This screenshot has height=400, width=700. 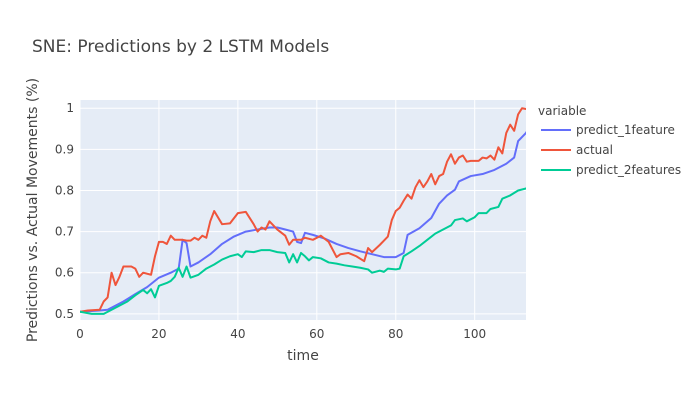 What do you see at coordinates (158, 334) in the screenshot?
I see `x-tick-label: 20` at bounding box center [158, 334].